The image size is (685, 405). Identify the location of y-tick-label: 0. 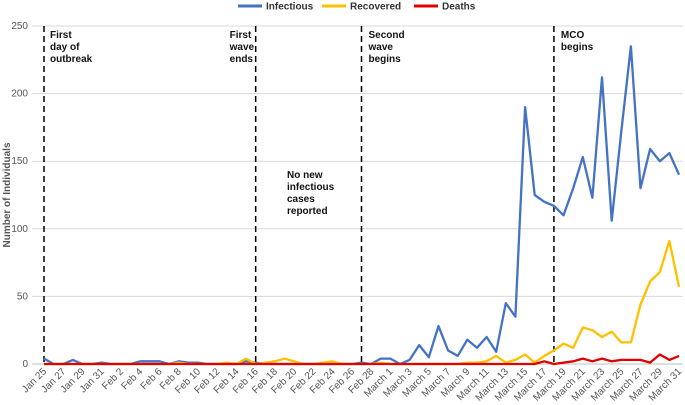
(25, 364).